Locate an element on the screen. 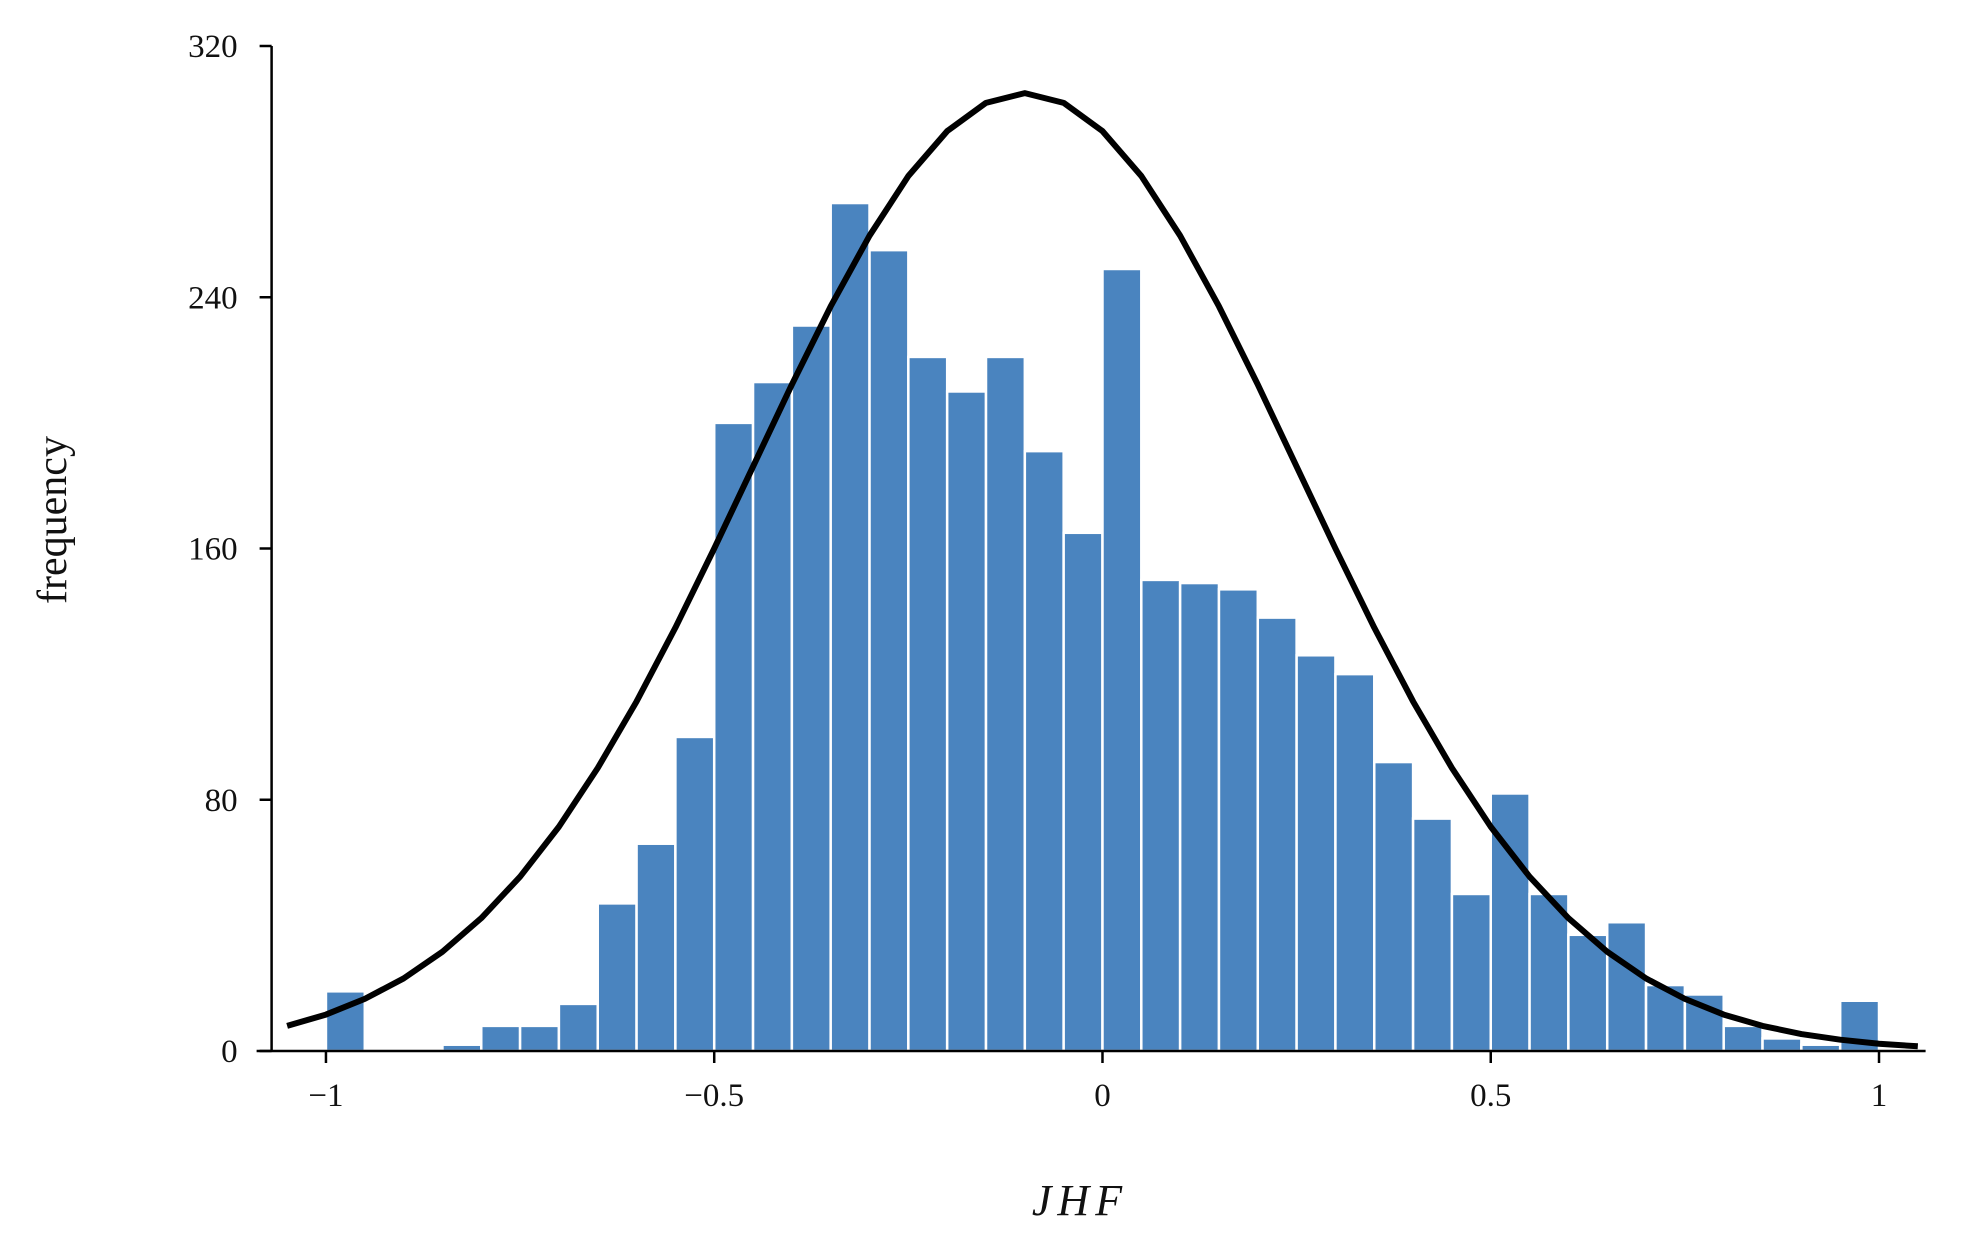 This screenshot has height=1251, width=1966. x-tick-label: 0.5 is located at coordinates (1490, 1096).